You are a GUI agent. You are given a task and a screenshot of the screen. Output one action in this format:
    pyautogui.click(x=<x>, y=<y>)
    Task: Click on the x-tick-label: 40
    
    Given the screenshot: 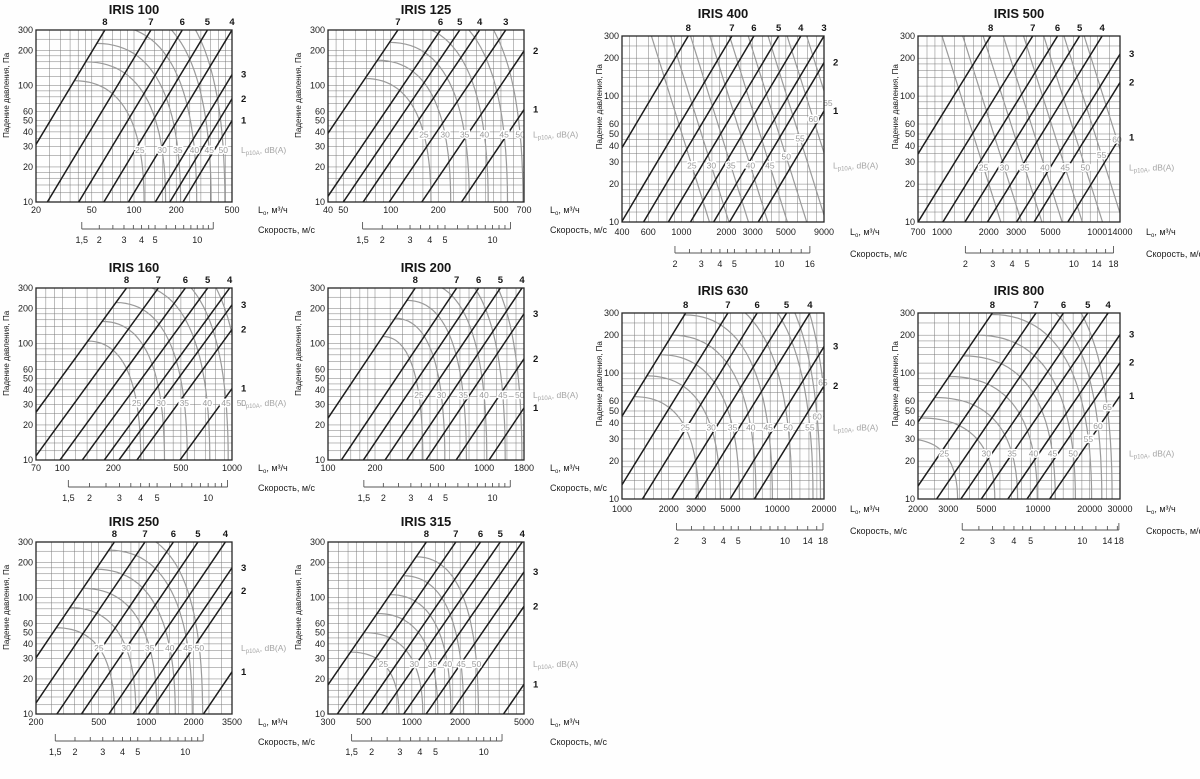 What is the action you would take?
    pyautogui.click(x=328, y=210)
    